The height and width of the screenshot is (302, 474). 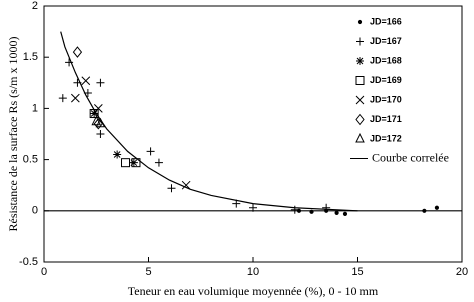 What do you see at coordinates (44, 272) in the screenshot?
I see `x-tick-label: 0` at bounding box center [44, 272].